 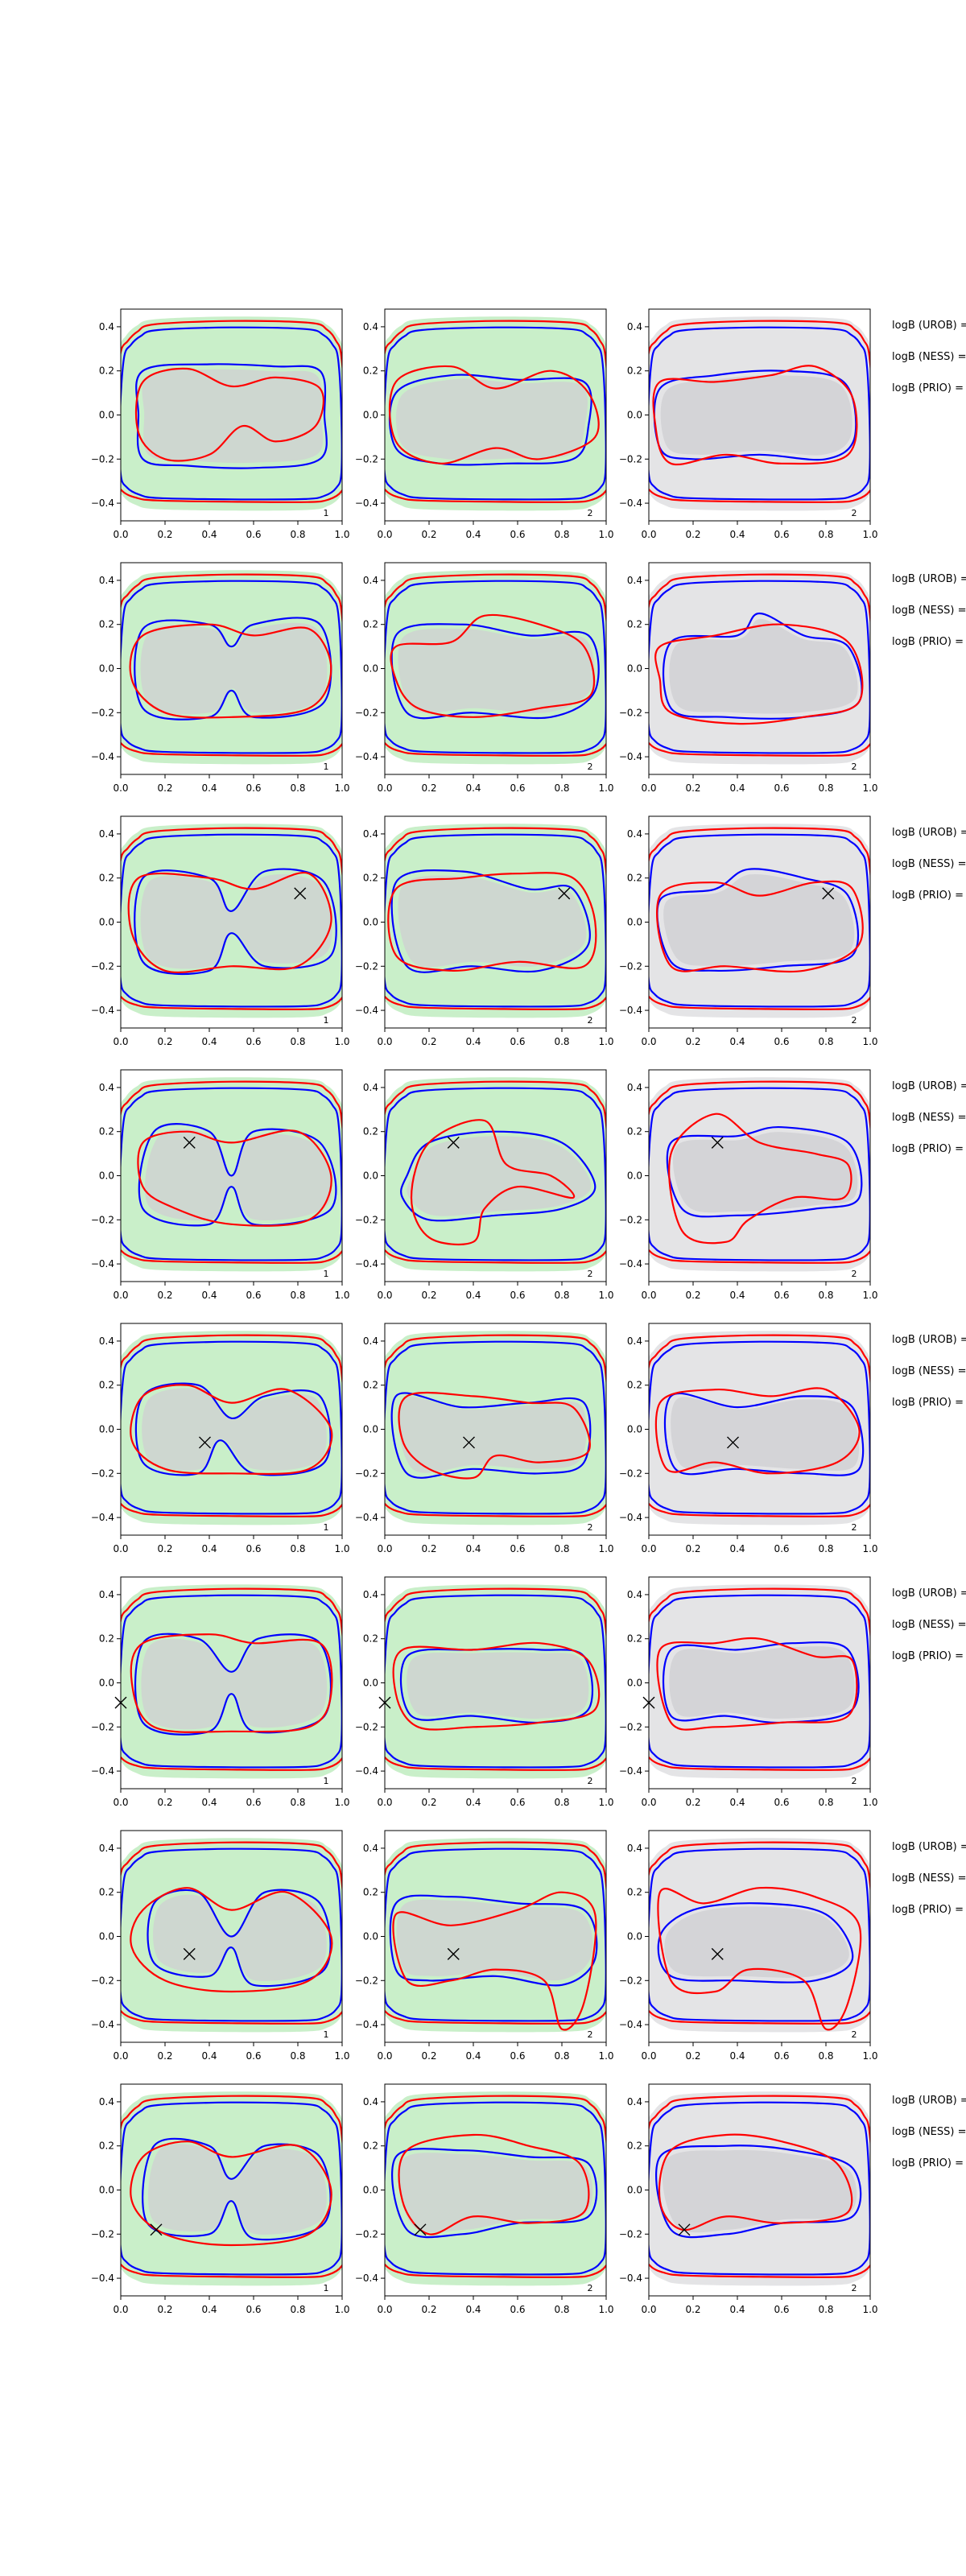 I want to click on row-1-labels: logB (UROB) = logB (NESS) = logB (PRIO) =, so click(x=929, y=357).